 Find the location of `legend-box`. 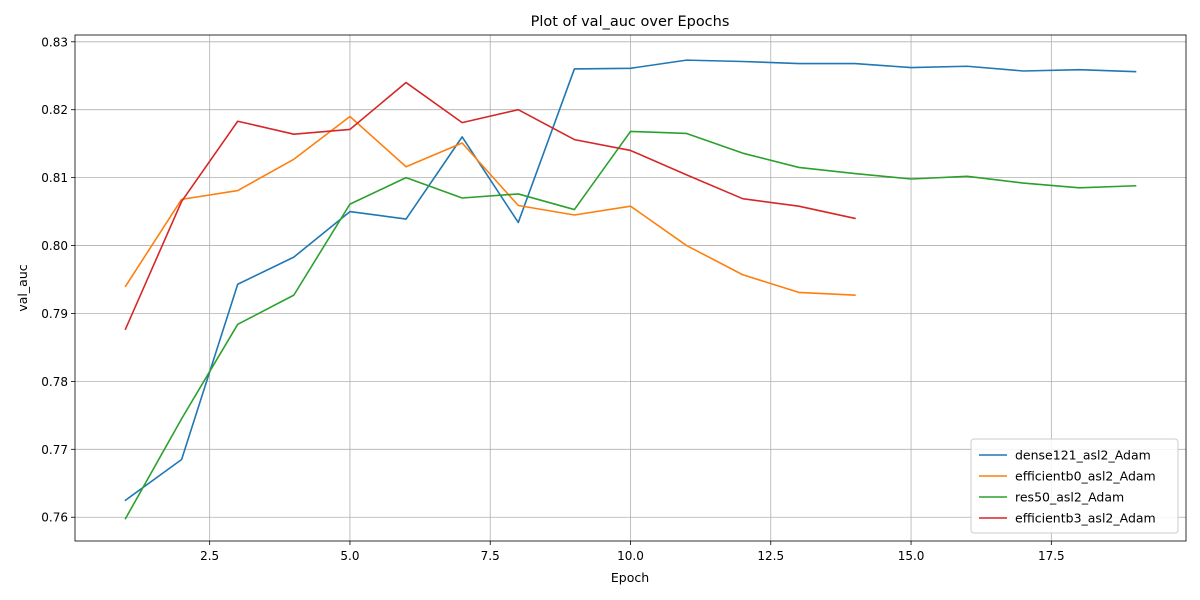

legend-box is located at coordinates (1074, 486).